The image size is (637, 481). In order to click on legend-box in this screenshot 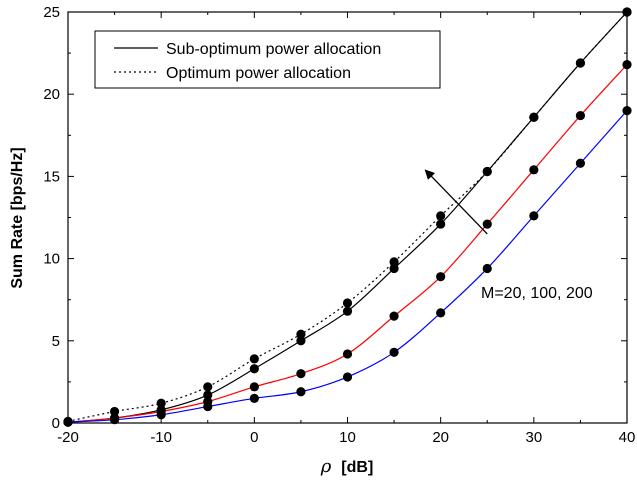, I will do `click(267, 59)`.